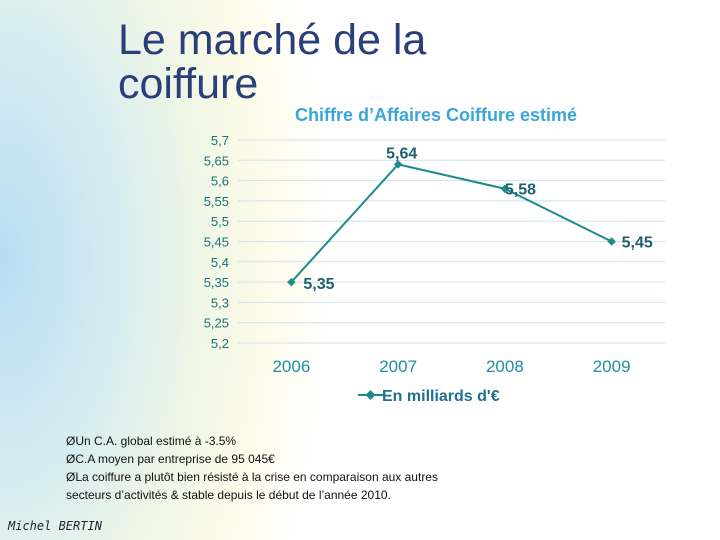 The width and height of the screenshot is (720, 540). What do you see at coordinates (398, 366) in the screenshot?
I see `x-tick-label: 2007` at bounding box center [398, 366].